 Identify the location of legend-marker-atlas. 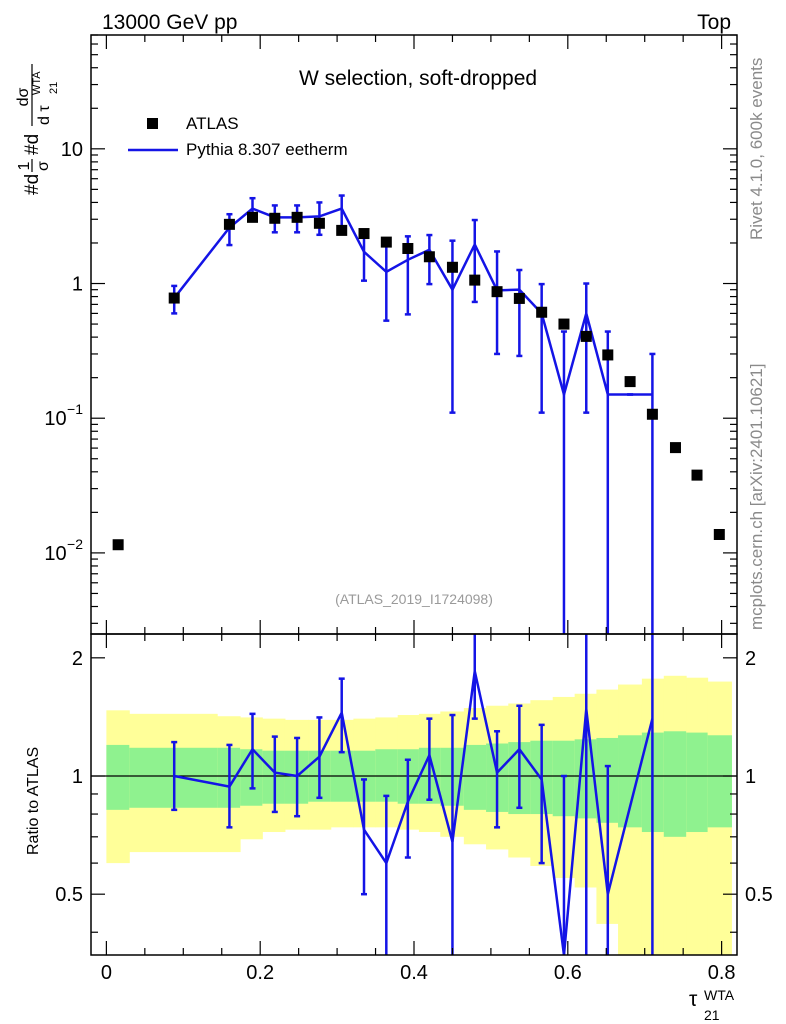
(152, 123).